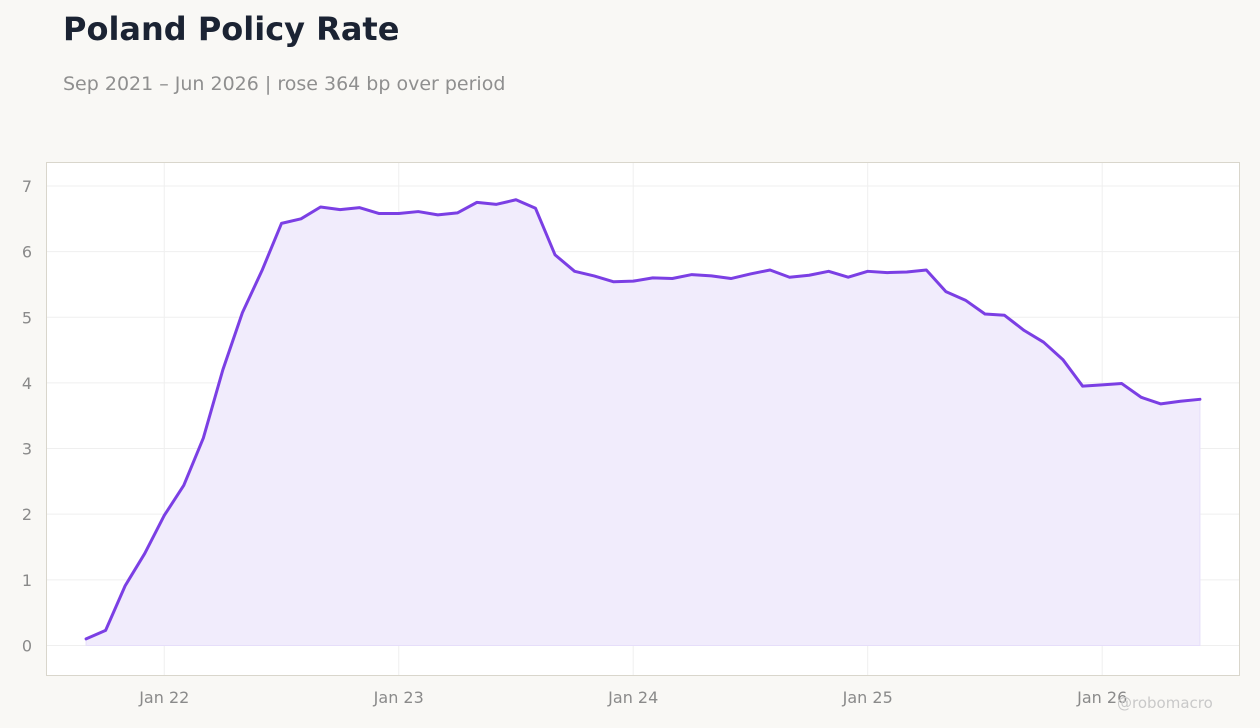 The height and width of the screenshot is (728, 1260). I want to click on y-tick-label: 7, so click(27, 186).